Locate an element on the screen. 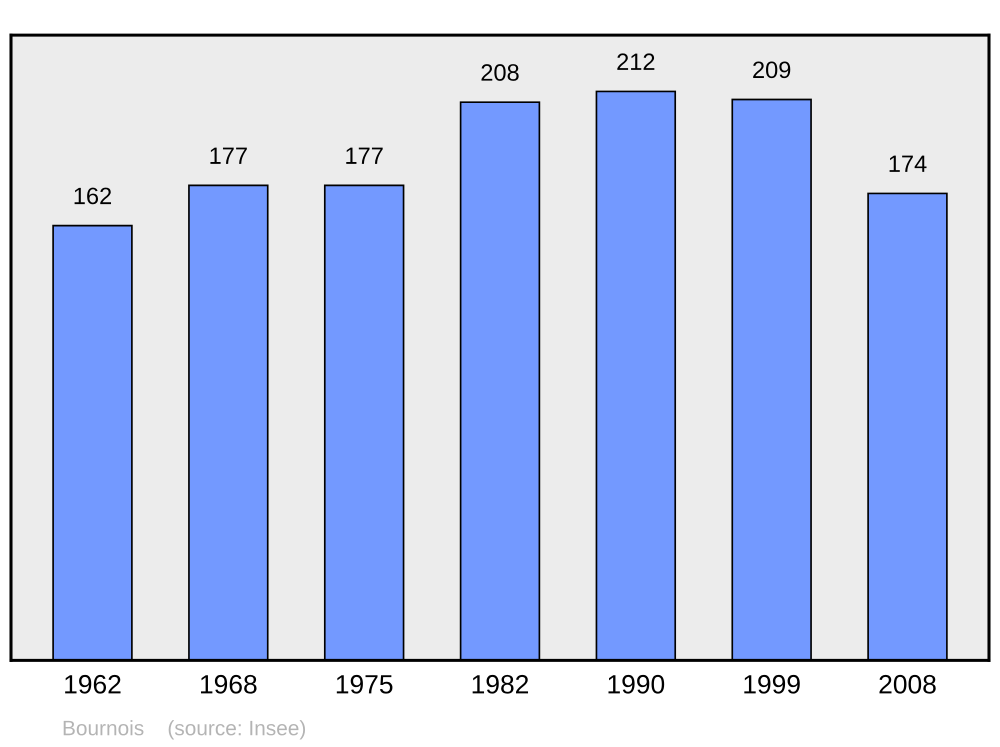 The width and height of the screenshot is (1000, 747). data-label: 209 is located at coordinates (771, 69).